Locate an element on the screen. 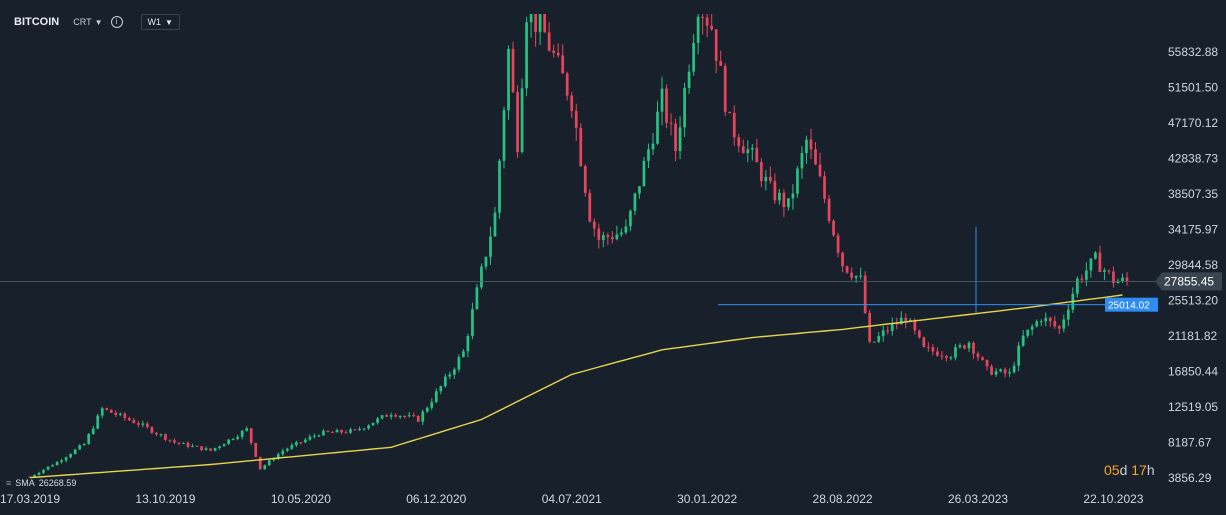  level-tag: 25014.02 is located at coordinates (1131, 304).